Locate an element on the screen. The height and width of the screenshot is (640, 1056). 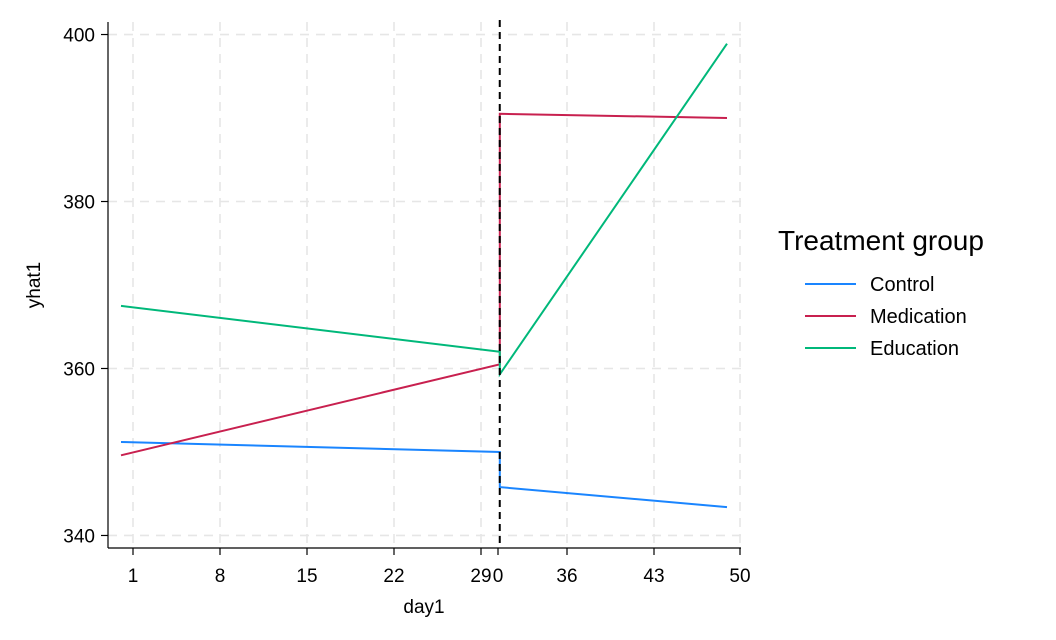
x-tick-label: 15 is located at coordinates (306, 576).